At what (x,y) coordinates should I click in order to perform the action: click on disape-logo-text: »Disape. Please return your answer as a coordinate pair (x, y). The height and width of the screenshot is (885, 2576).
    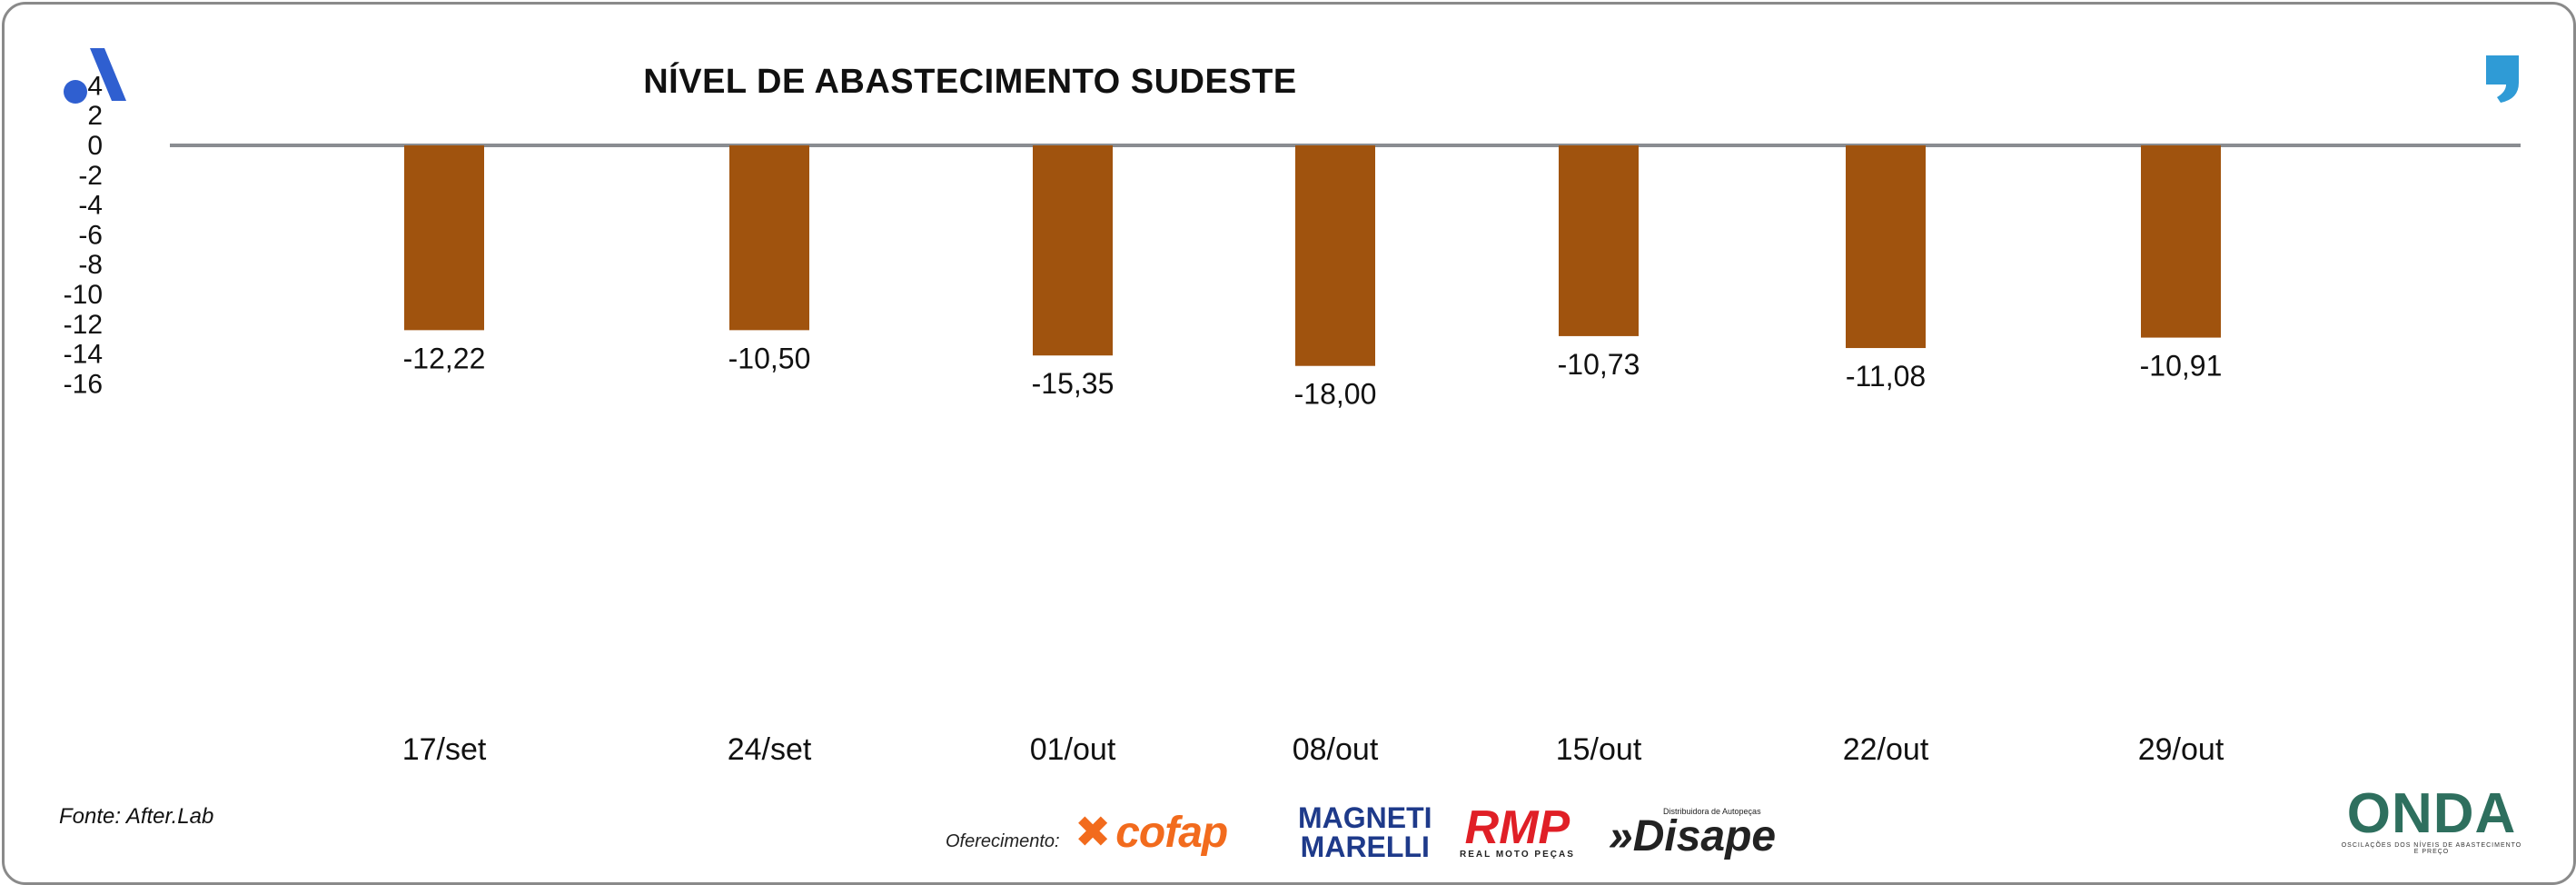
    Looking at the image, I should click on (1693, 836).